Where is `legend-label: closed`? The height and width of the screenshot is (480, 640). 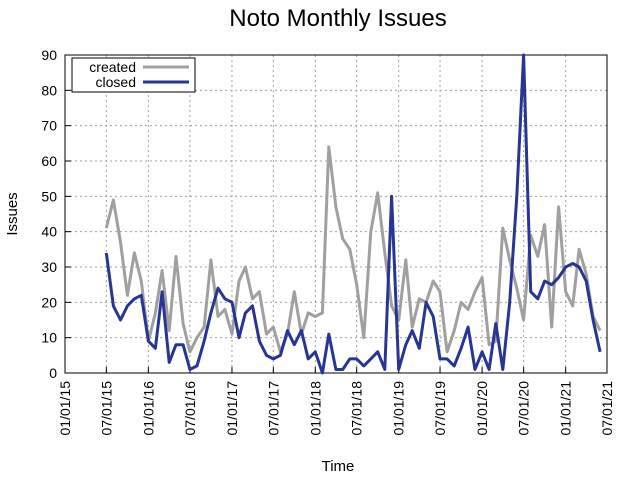
legend-label: closed is located at coordinates (116, 82).